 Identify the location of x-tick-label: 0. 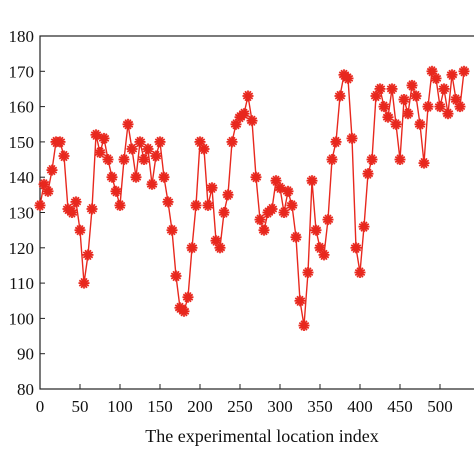
(40, 406).